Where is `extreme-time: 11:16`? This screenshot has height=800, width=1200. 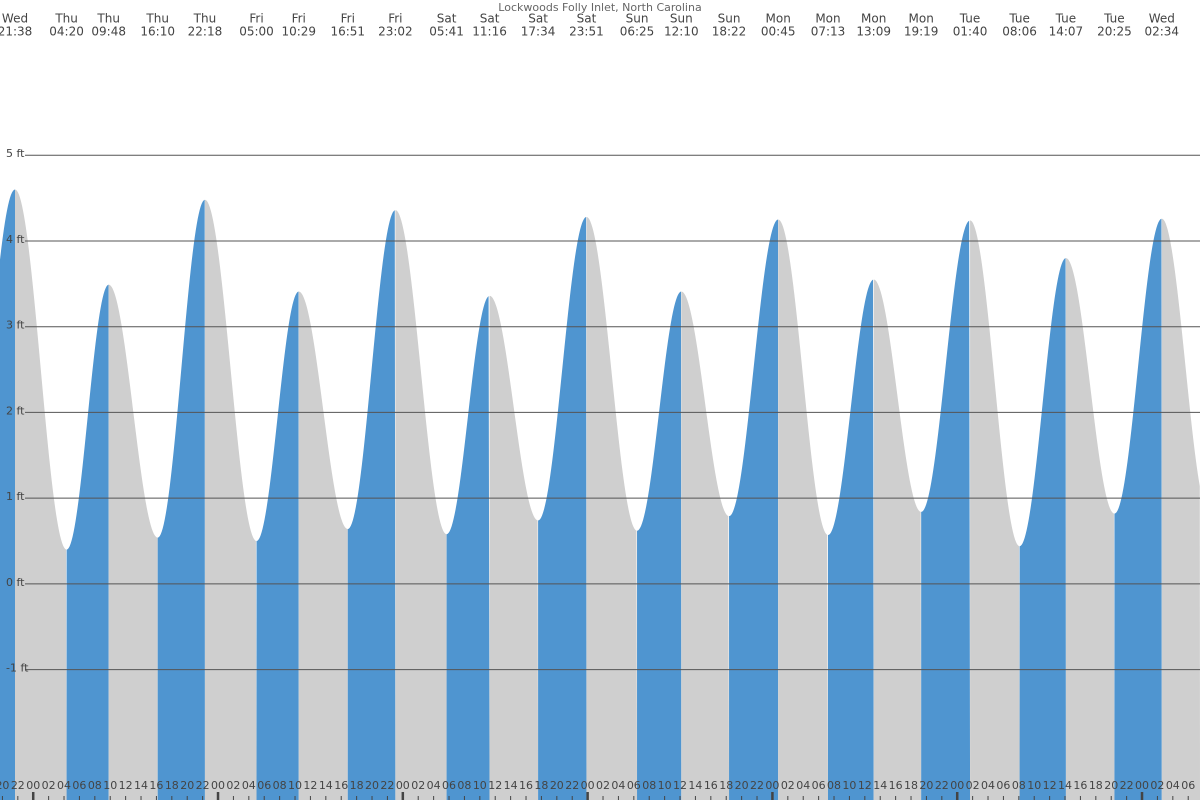 extreme-time: 11:16 is located at coordinates (489, 32).